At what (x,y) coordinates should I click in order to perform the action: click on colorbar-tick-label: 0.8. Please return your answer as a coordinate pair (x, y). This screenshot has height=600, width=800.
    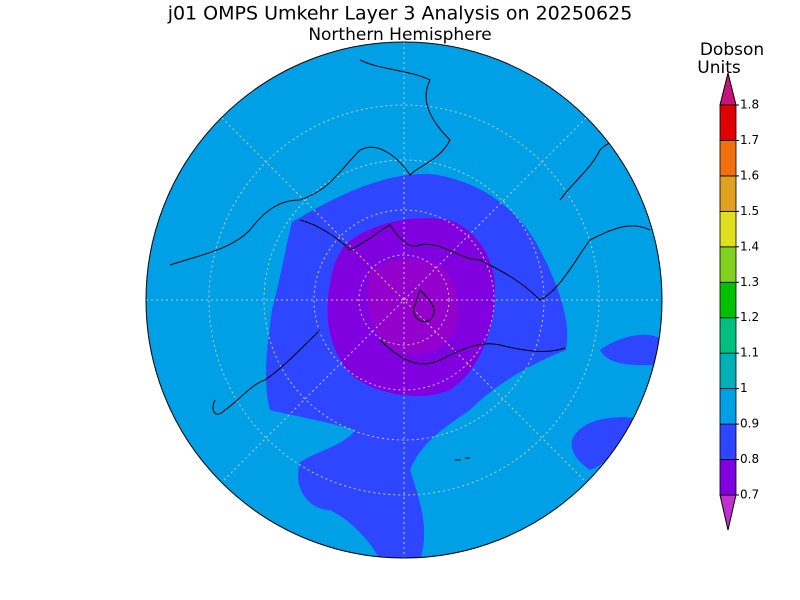
    Looking at the image, I should click on (749, 459).